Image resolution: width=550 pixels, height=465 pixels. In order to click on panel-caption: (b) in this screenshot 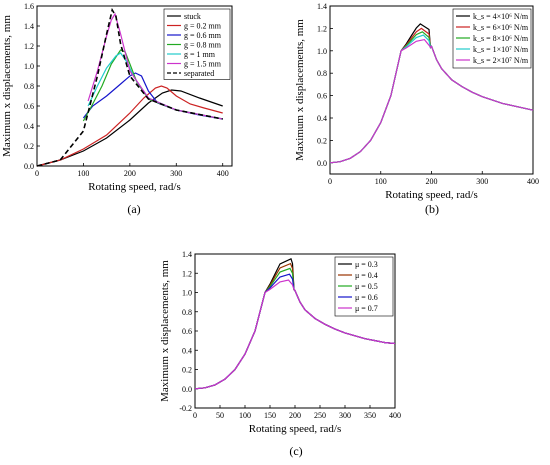, I will do `click(432, 209)`.